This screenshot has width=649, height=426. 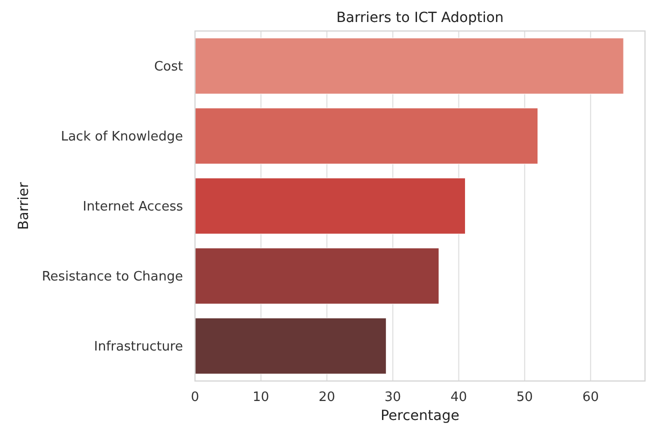 What do you see at coordinates (112, 277) in the screenshot?
I see `y-tick-label: Resistance to Change` at bounding box center [112, 277].